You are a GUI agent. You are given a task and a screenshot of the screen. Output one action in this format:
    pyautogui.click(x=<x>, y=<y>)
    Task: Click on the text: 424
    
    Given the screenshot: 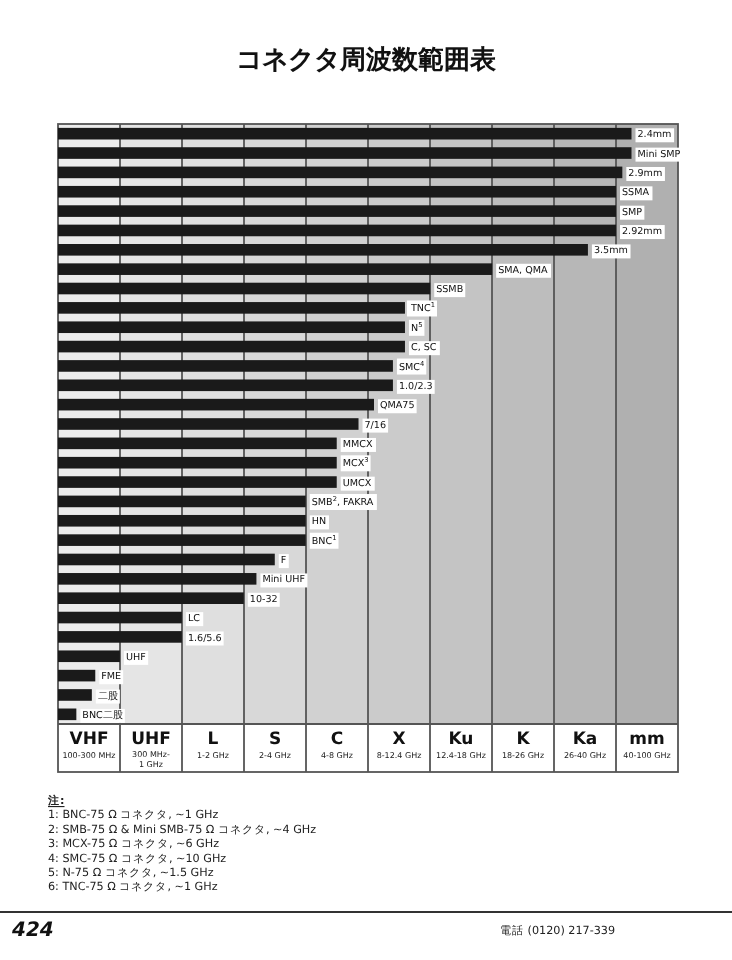 What is the action you would take?
    pyautogui.click(x=32, y=931)
    